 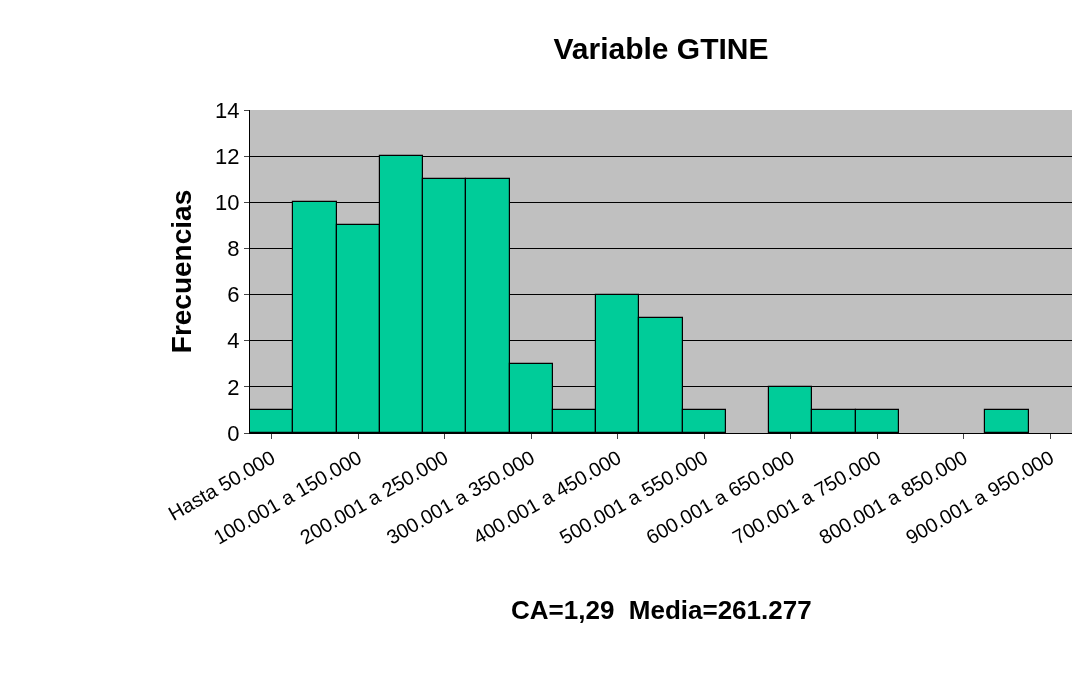 What do you see at coordinates (233, 341) in the screenshot?
I see `y-tick-label: 4` at bounding box center [233, 341].